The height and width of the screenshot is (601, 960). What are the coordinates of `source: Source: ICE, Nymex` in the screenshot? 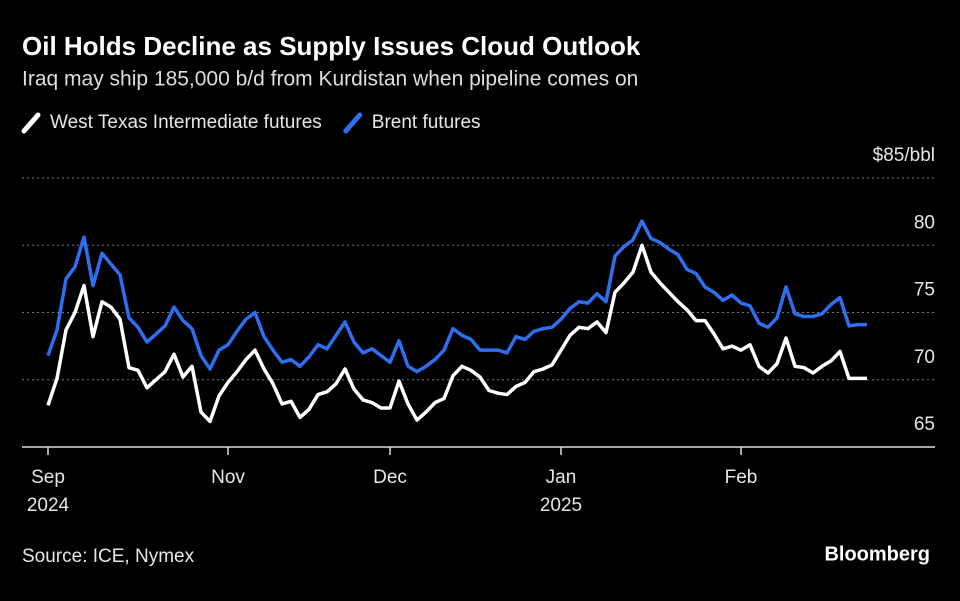 It's located at (108, 556).